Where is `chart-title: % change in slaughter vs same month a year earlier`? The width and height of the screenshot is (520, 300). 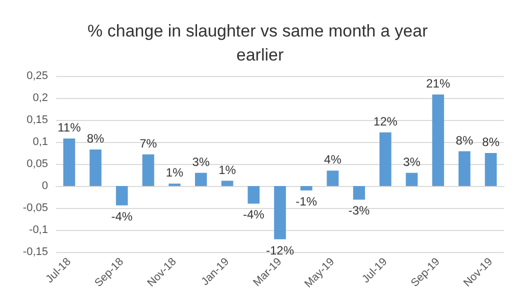 chart-title: % change in slaughter vs same month a year earlier is located at coordinates (260, 43).